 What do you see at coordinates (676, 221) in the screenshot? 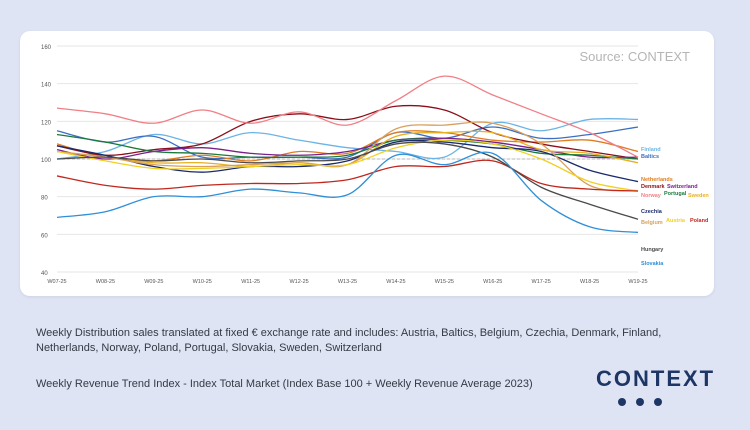
I see `legend-label-austria: Austria` at bounding box center [676, 221].